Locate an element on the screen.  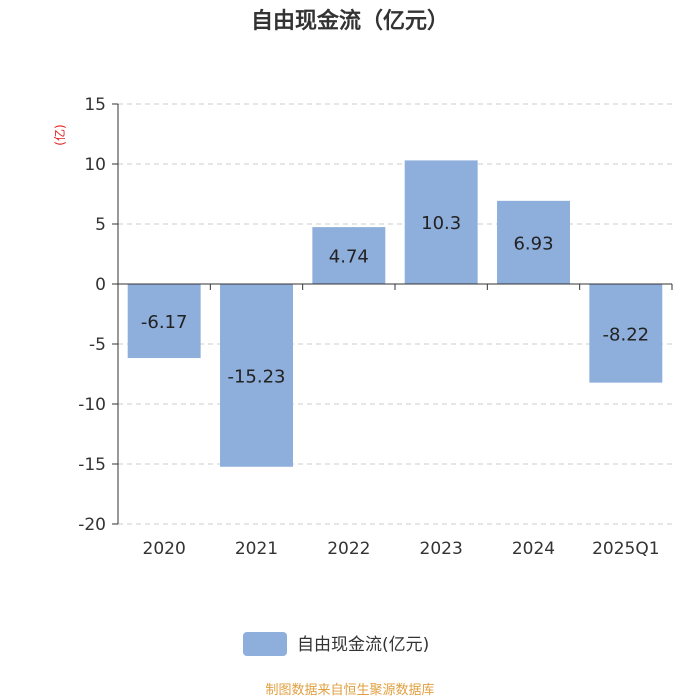
data-label-2023: 10.3 is located at coordinates (441, 223).